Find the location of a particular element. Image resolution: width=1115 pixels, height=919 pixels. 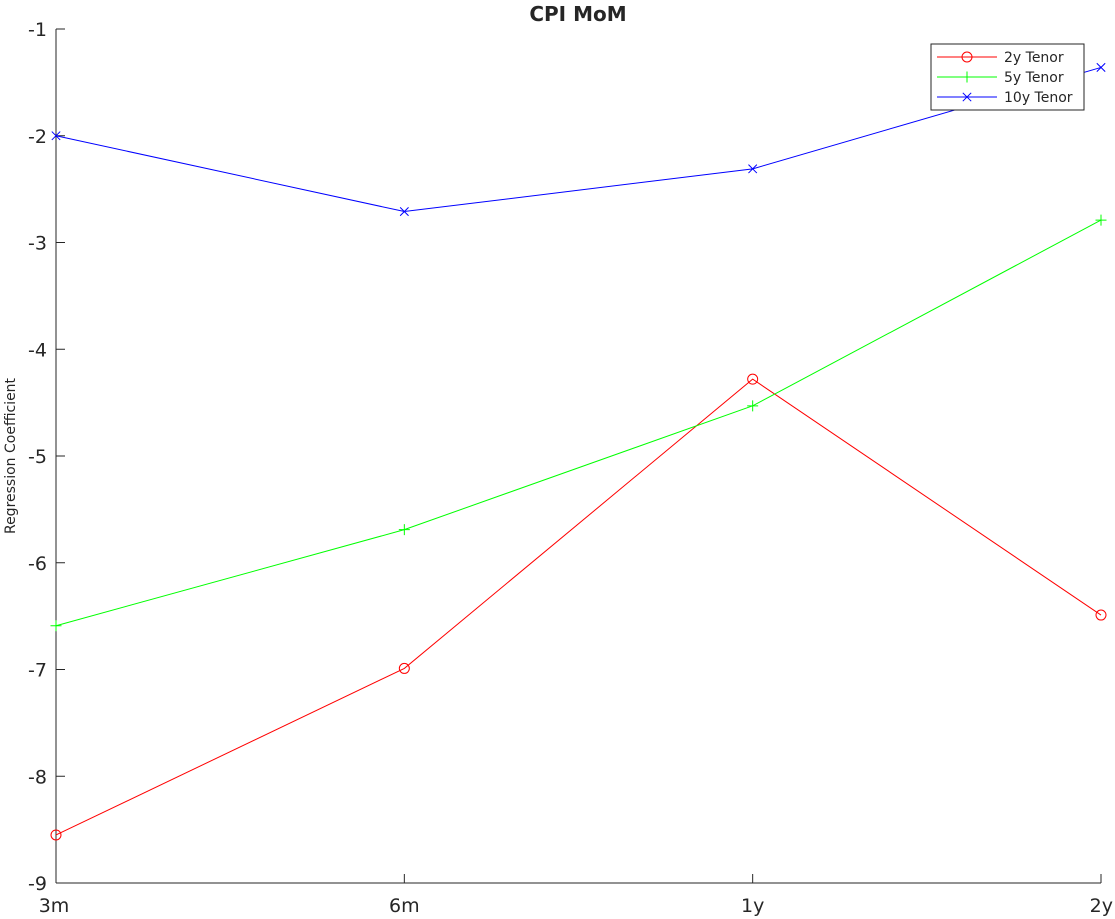

y-tick-label: -4 is located at coordinates (37, 350).